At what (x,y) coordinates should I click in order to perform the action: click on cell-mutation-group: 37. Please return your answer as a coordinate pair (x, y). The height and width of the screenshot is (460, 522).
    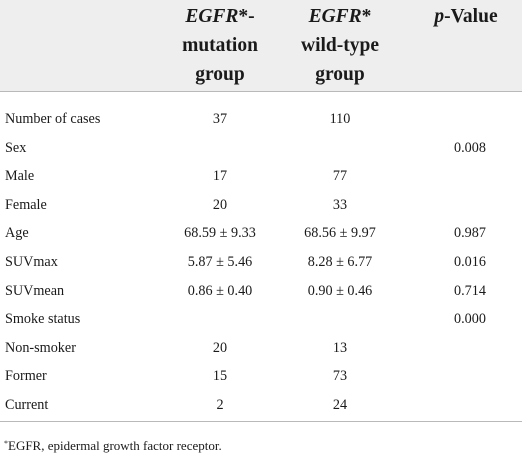
    Looking at the image, I should click on (220, 119).